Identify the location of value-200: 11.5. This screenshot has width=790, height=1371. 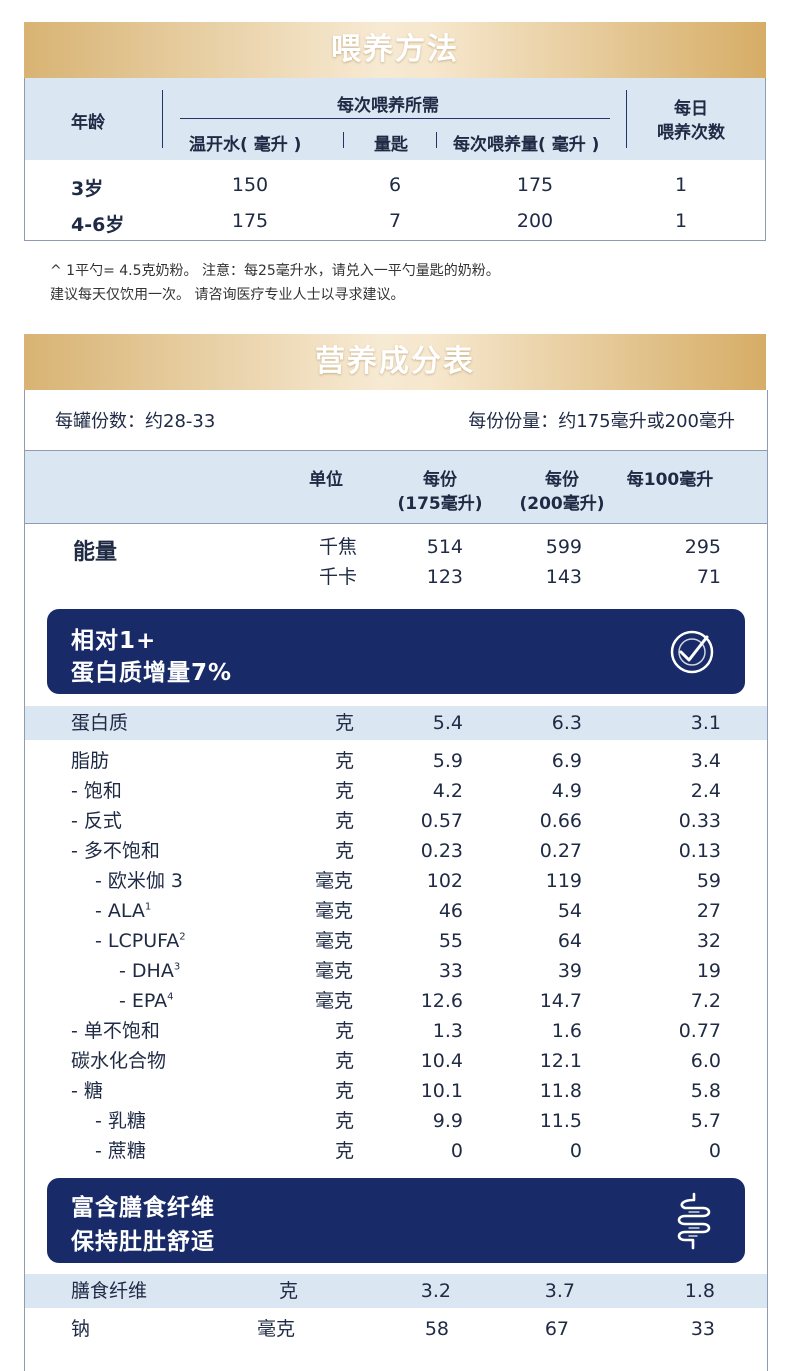
(560, 1121).